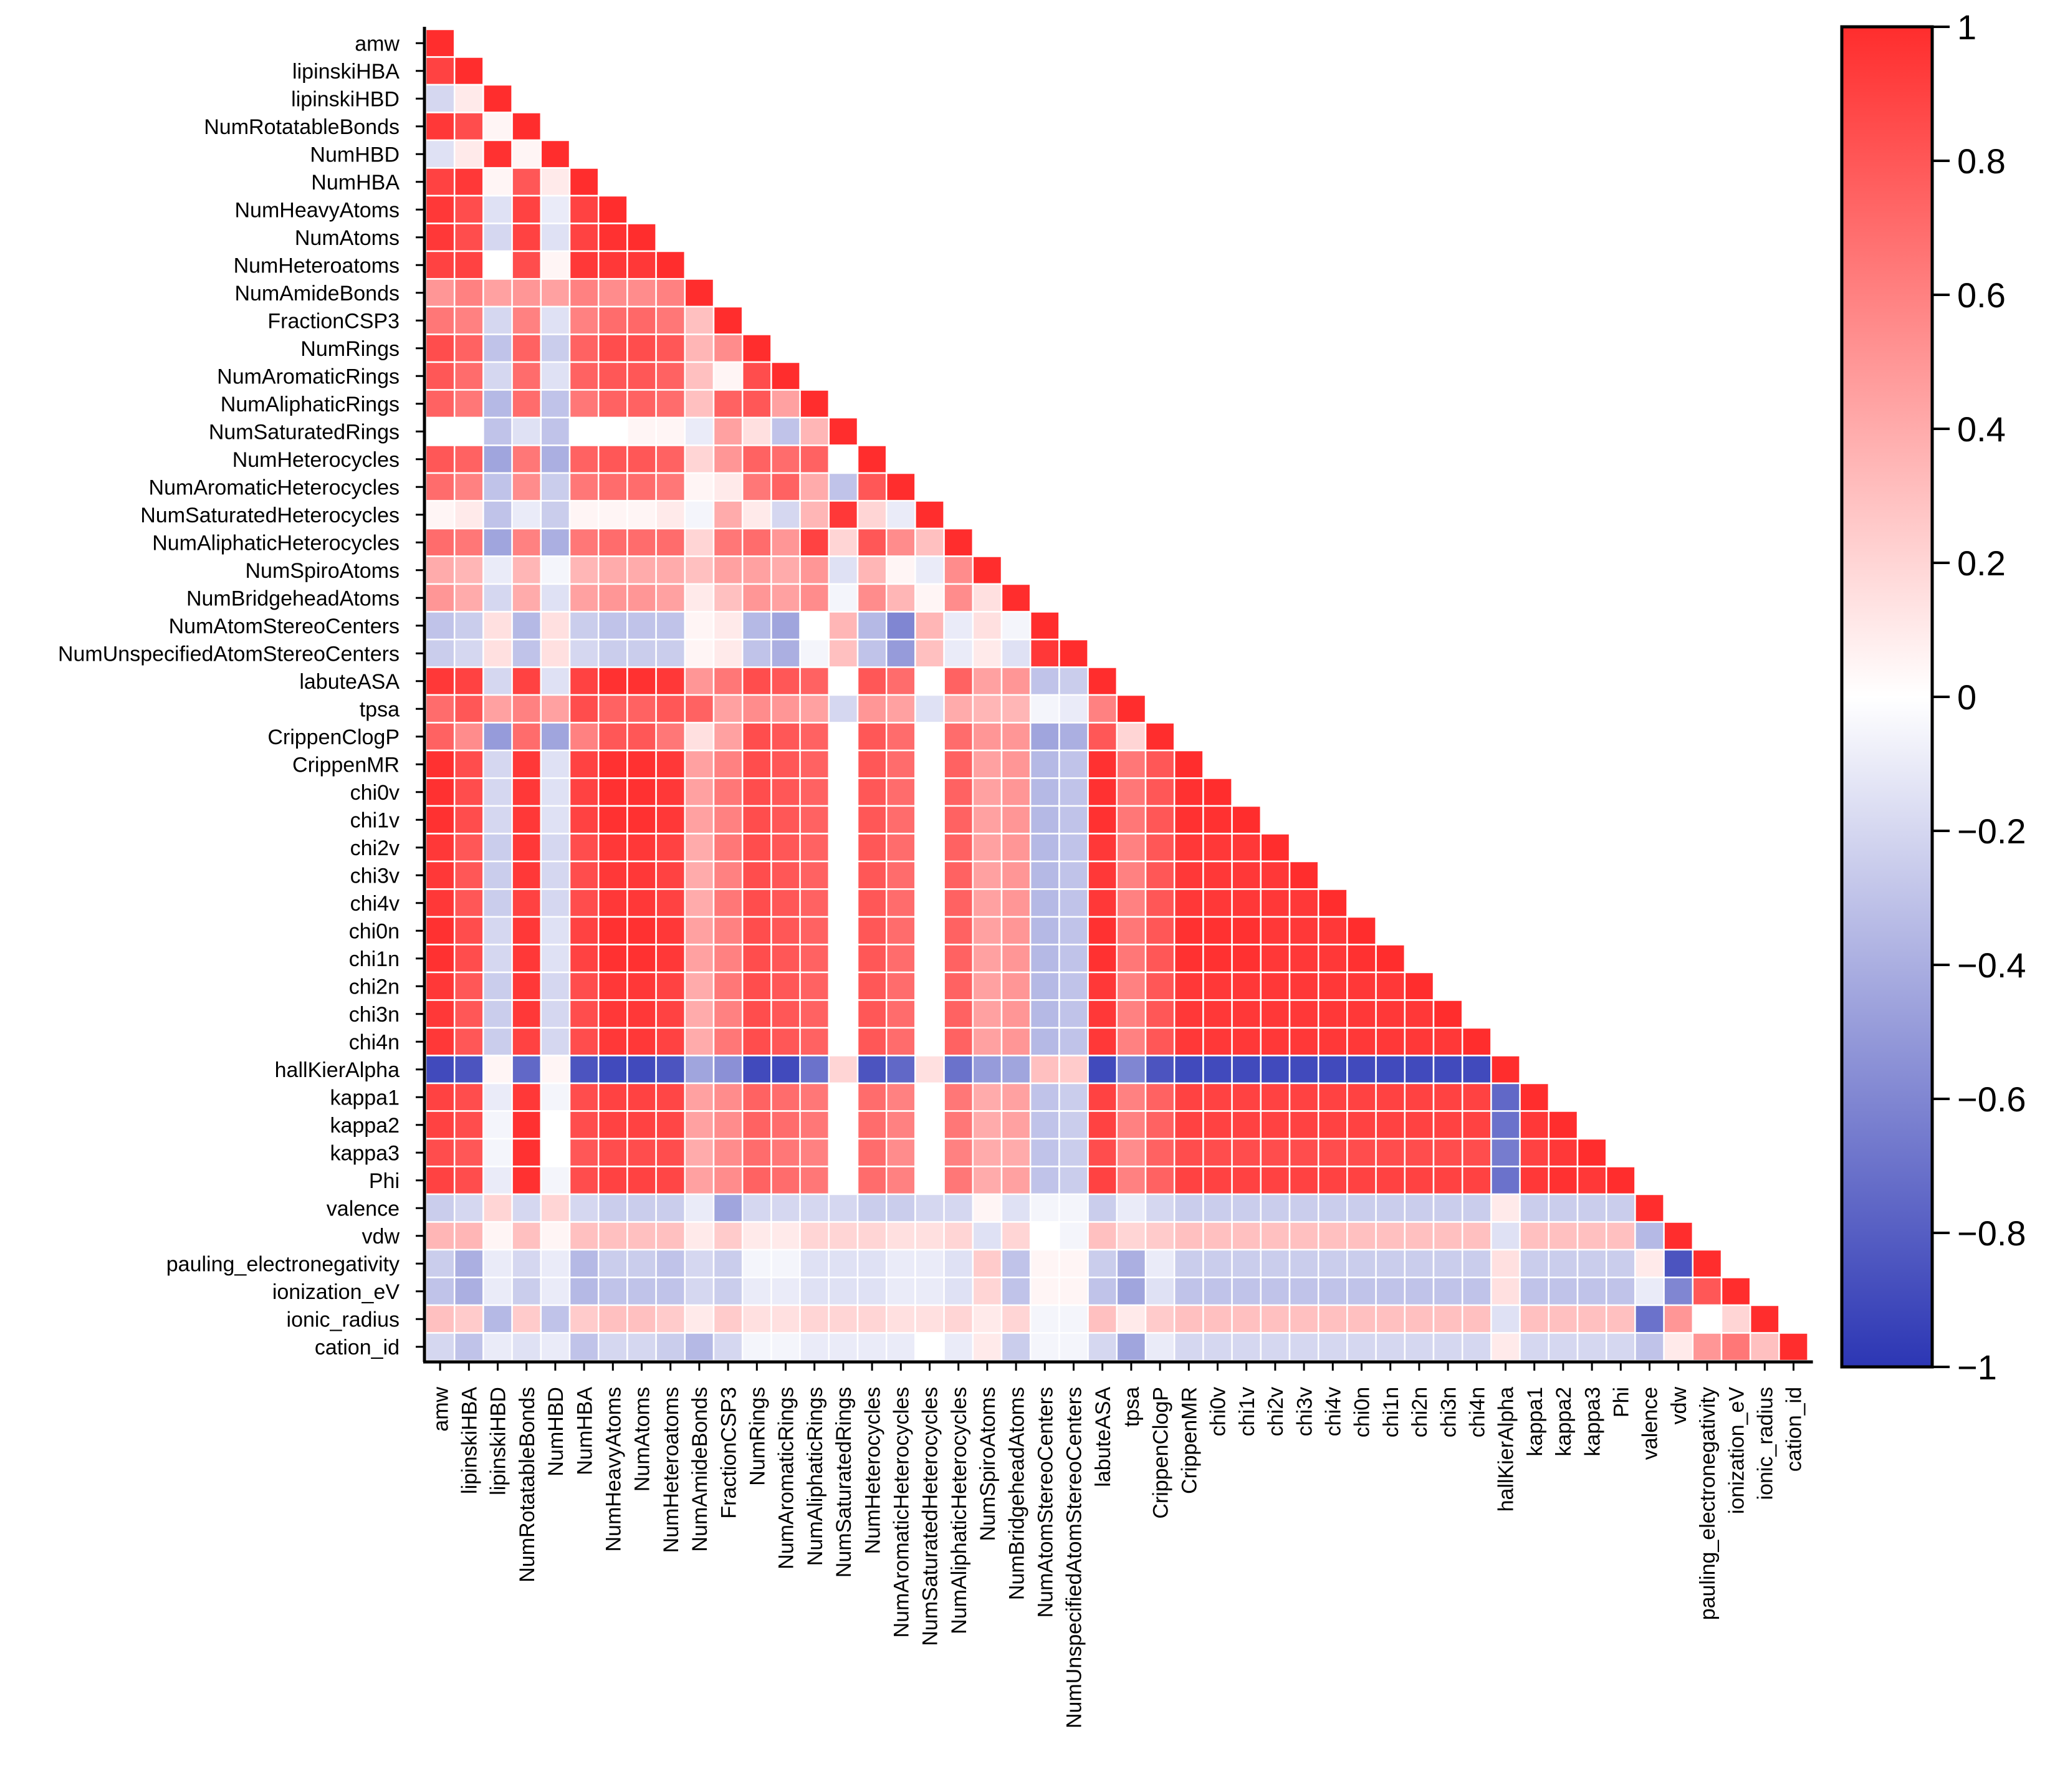  I want to click on row-label: chi1n, so click(374, 959).